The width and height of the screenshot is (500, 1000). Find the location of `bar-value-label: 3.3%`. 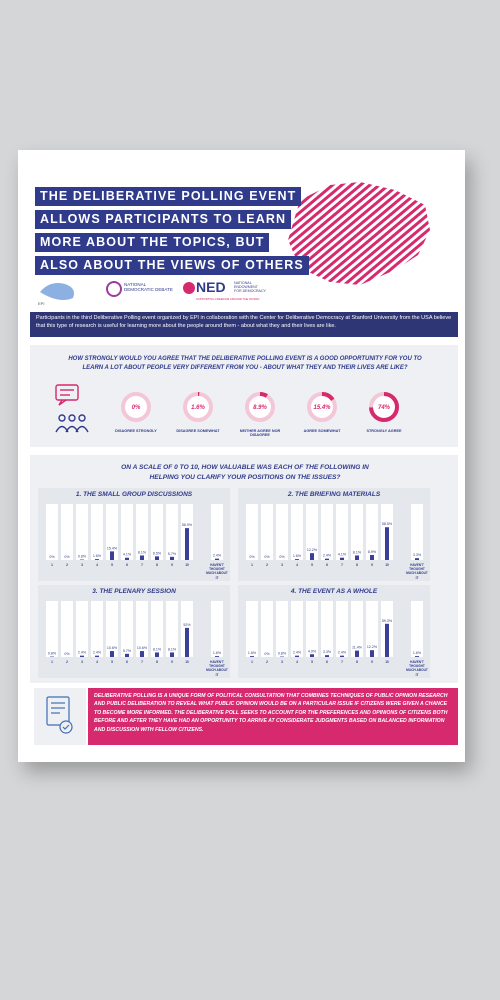

bar-value-label: 3.3% is located at coordinates (327, 652).